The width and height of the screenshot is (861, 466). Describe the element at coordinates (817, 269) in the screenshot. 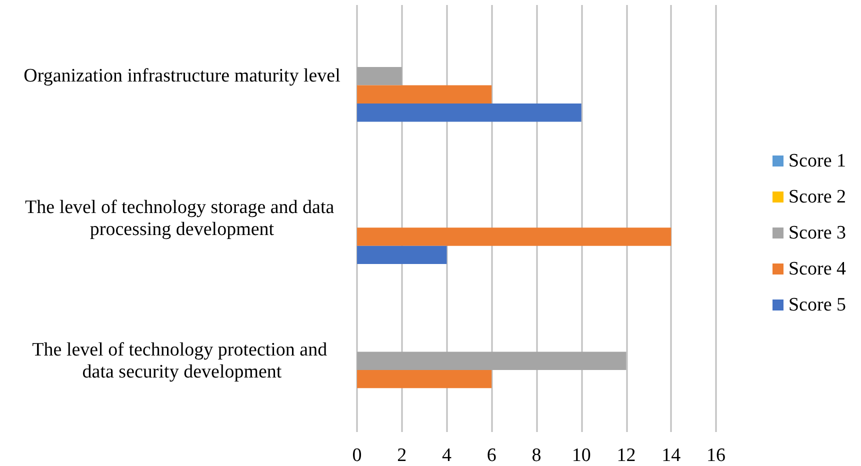

I see `legend-label: Score 4` at that location.